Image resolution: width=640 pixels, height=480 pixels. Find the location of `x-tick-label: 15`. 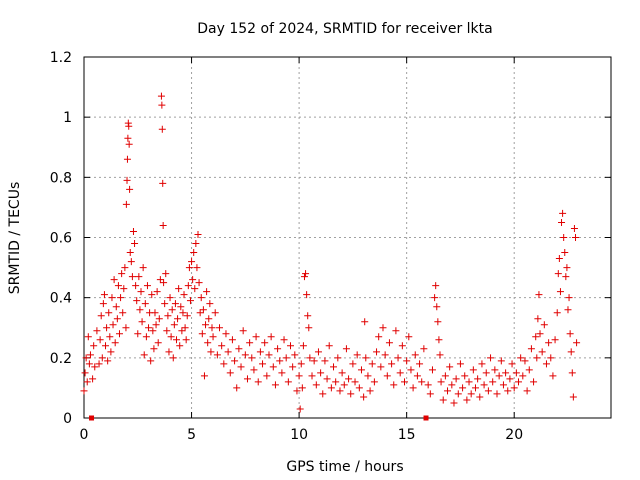

x-tick-label: 15 is located at coordinates (407, 435).